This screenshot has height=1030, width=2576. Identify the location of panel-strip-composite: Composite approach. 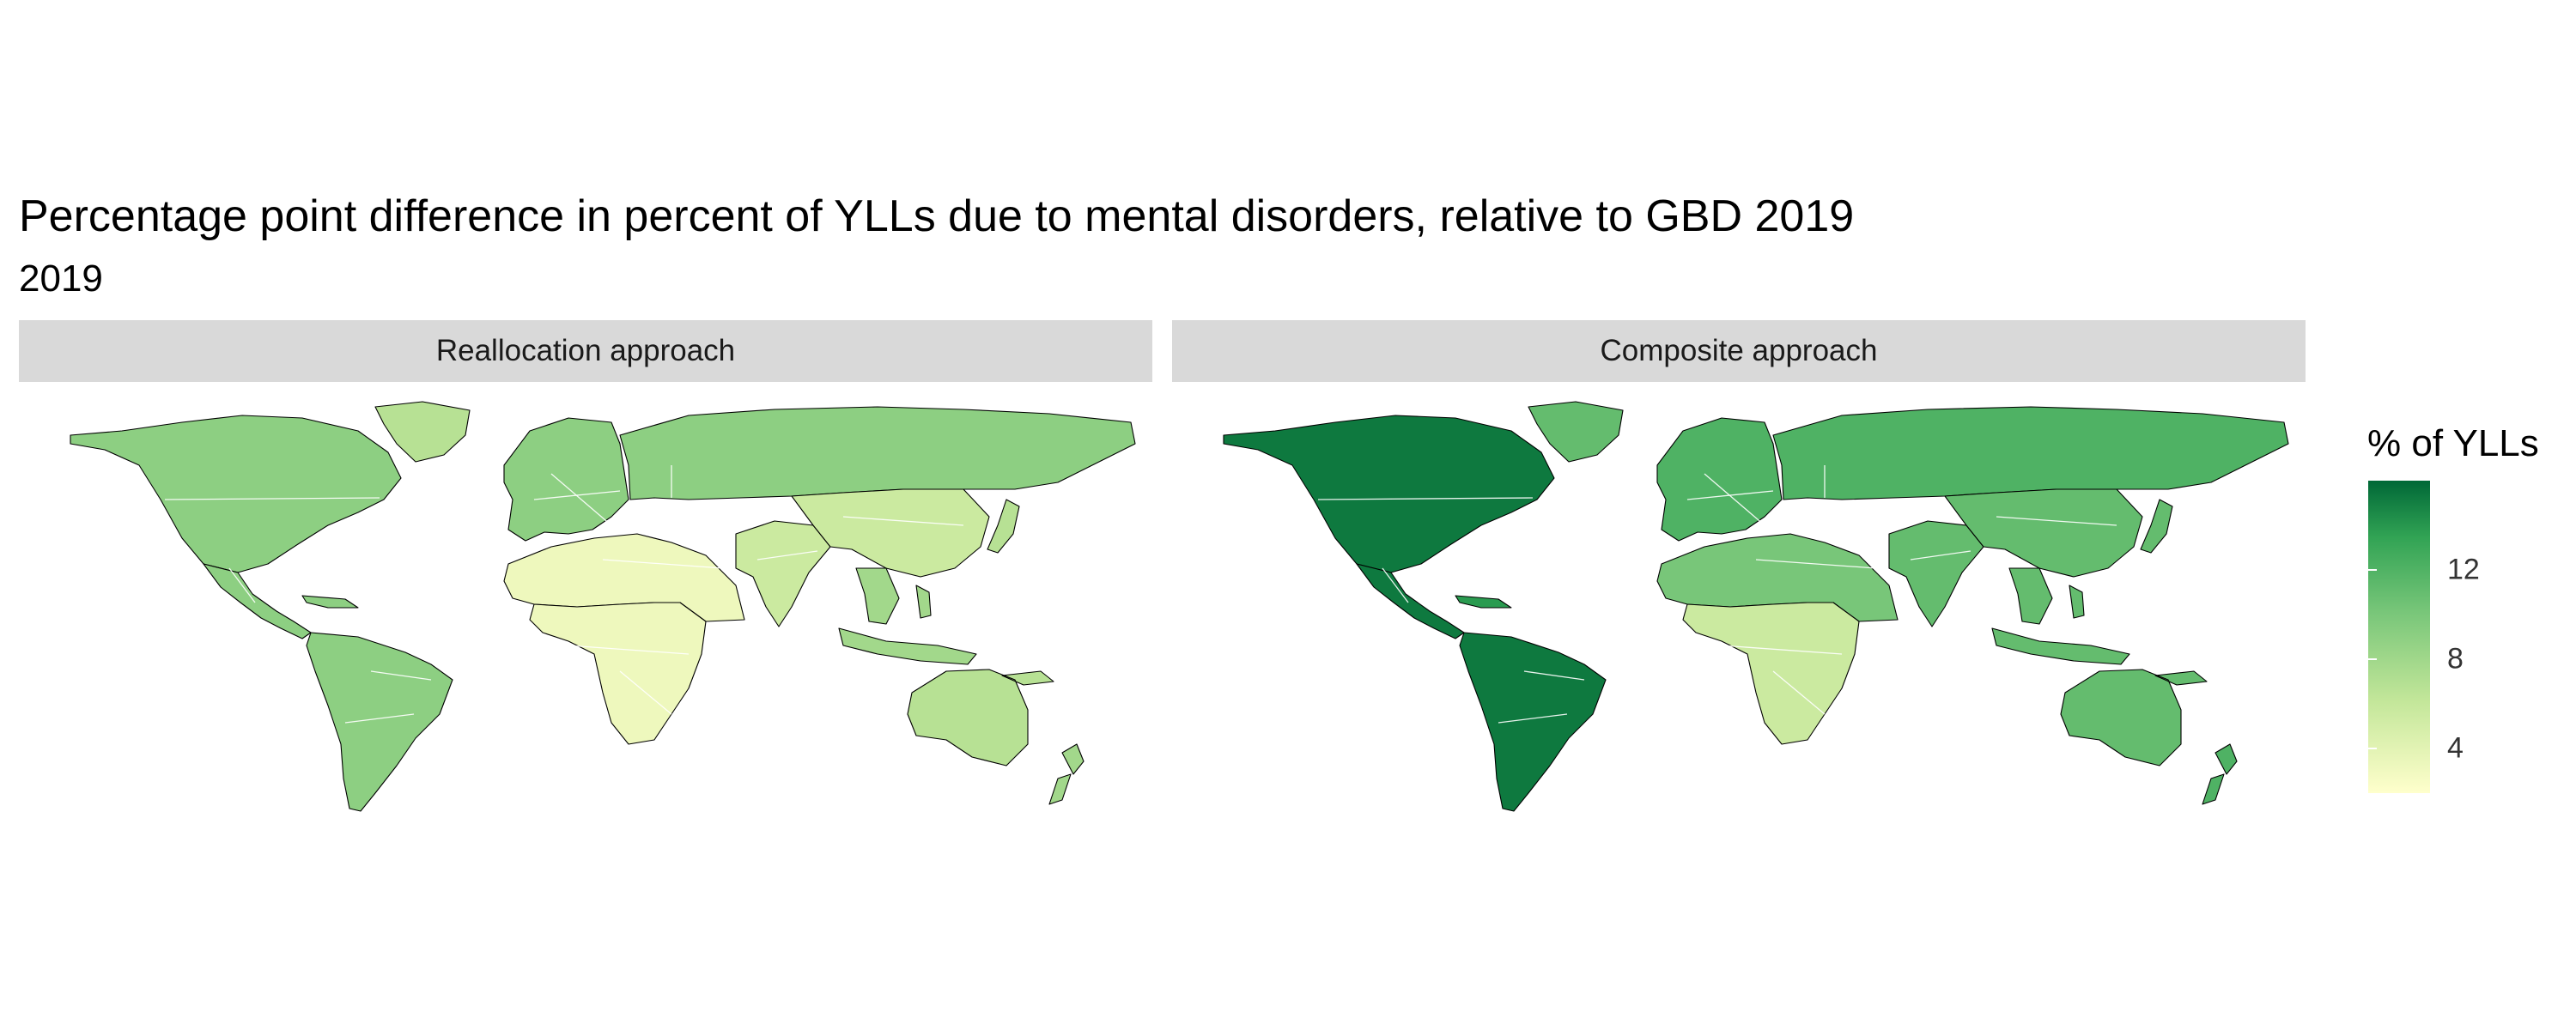
(1739, 351).